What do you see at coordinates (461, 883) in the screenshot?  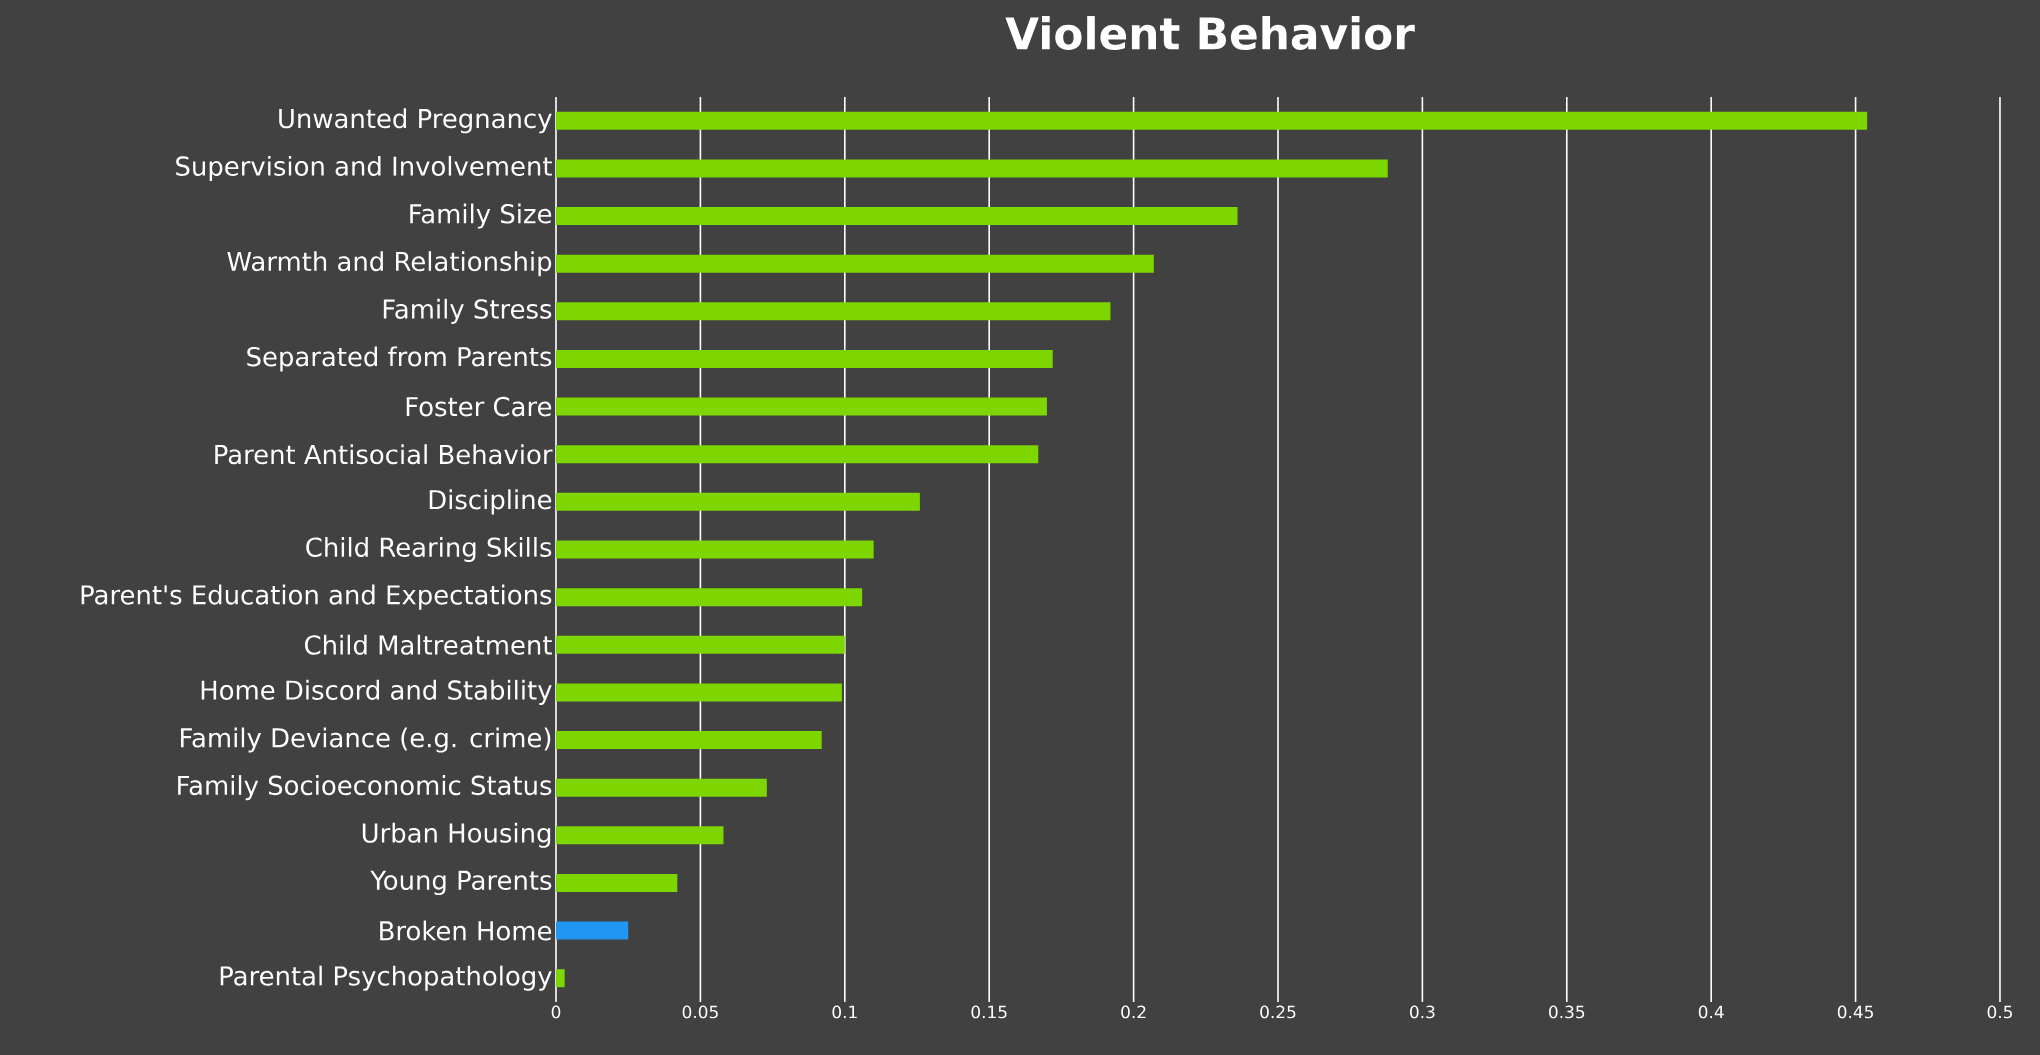 I see `y-tick-label: Young Parents` at bounding box center [461, 883].